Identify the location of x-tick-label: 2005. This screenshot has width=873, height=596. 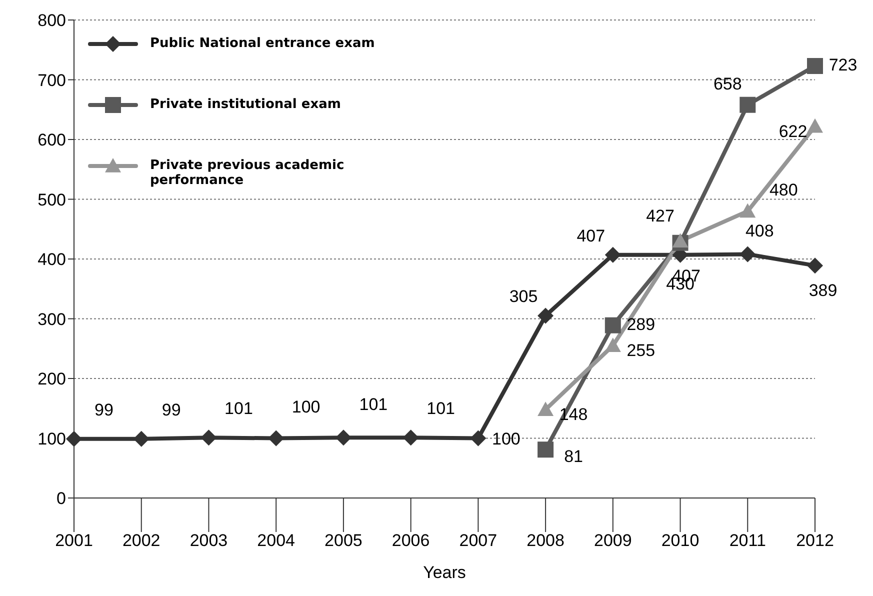
(343, 540).